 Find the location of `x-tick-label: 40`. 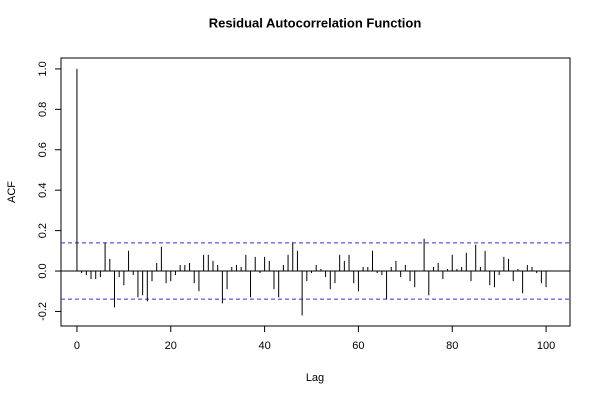

x-tick-label: 40 is located at coordinates (264, 346).